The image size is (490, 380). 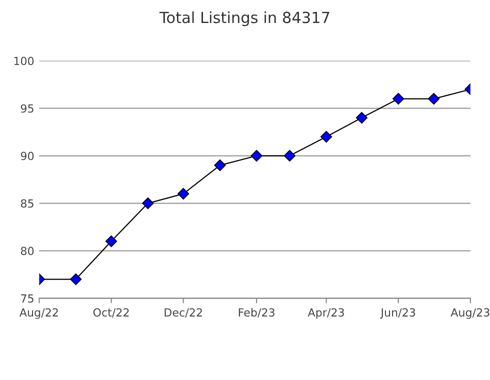 What do you see at coordinates (111, 313) in the screenshot?
I see `x-tick-label: Oct/22` at bounding box center [111, 313].